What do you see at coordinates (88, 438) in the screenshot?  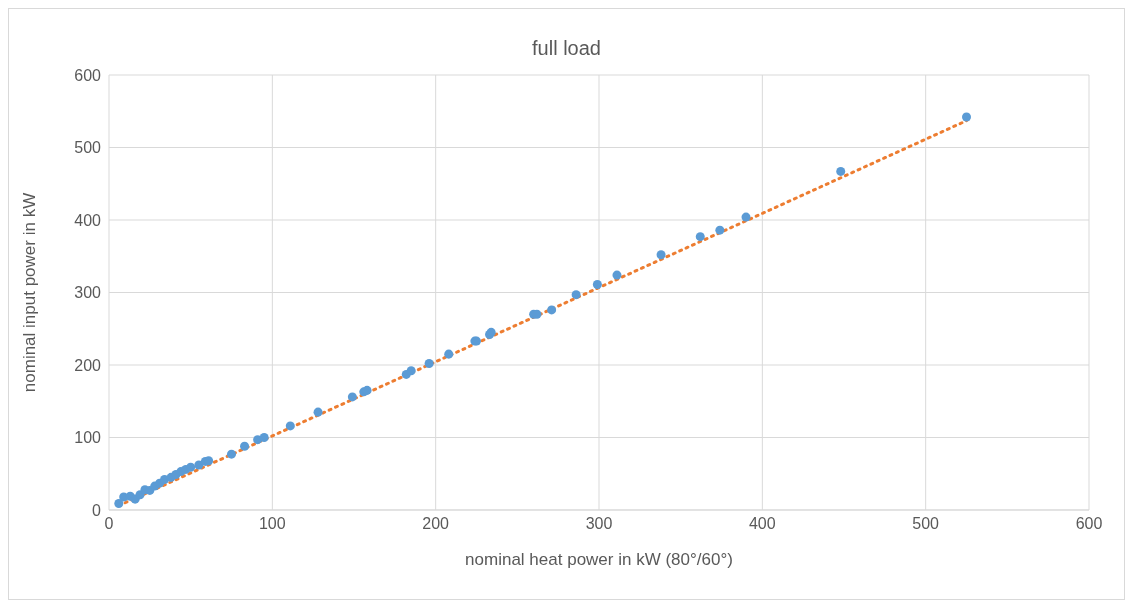 I see `y-tick-label: 100` at bounding box center [88, 438].